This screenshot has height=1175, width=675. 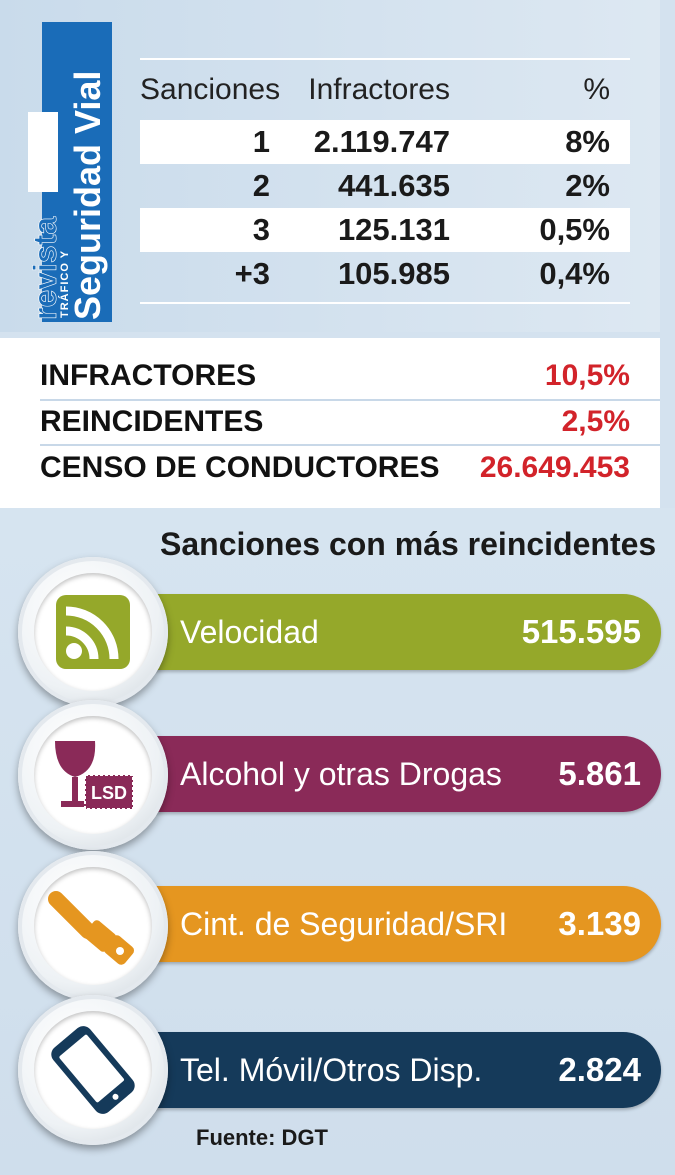 I want to click on table-row: 3 125.131 0,5%, so click(x=385, y=230).